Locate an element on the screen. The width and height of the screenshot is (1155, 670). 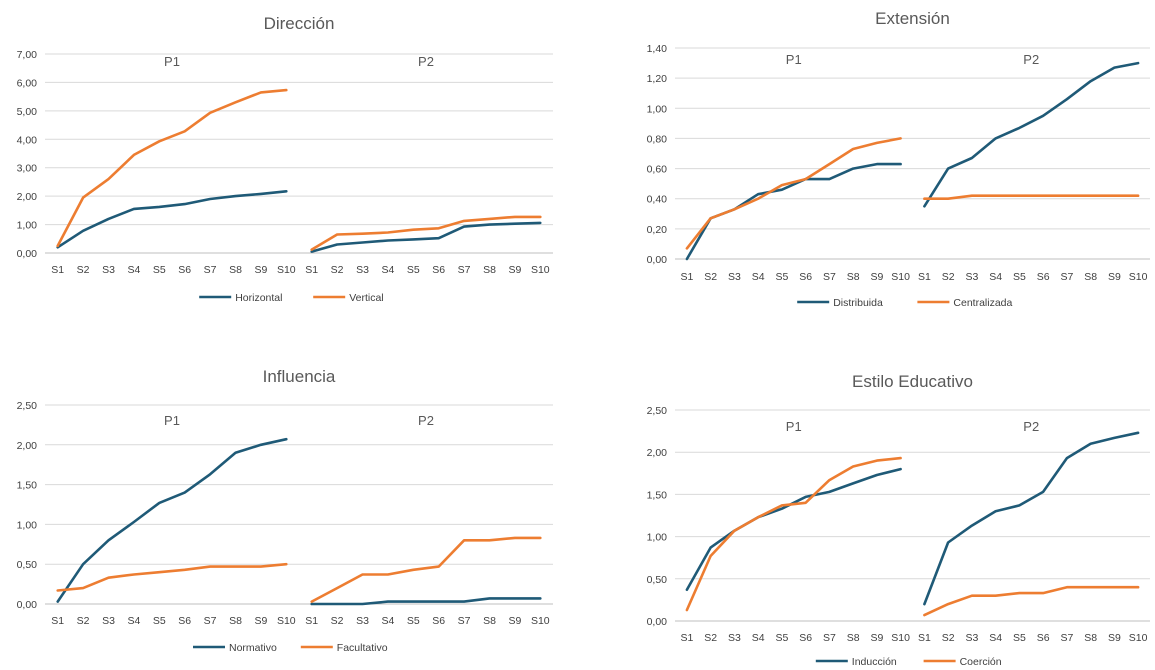
y-tick-label: 0,60 is located at coordinates (657, 170).